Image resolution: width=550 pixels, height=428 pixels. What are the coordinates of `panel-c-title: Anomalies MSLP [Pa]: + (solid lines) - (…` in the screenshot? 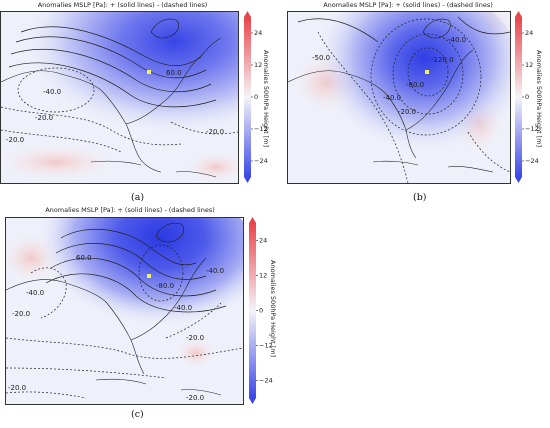 It's located at (130, 210).